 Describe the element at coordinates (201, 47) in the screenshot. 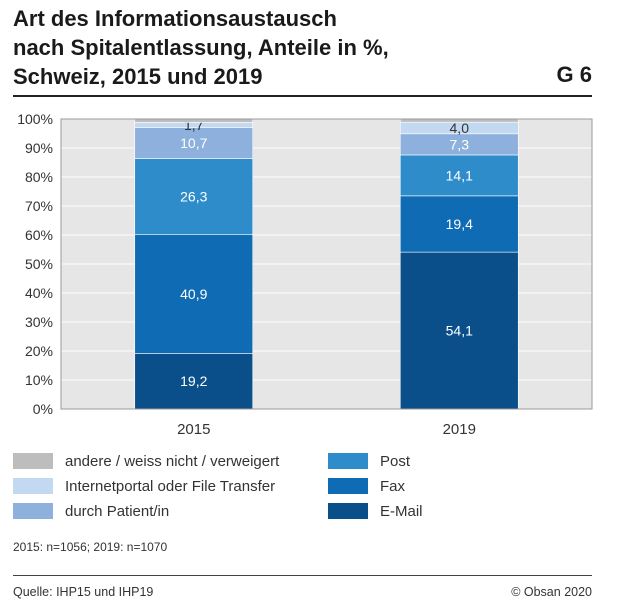

I see `title-line-2: nach Spitalentlassung, Anteile in %,` at that location.